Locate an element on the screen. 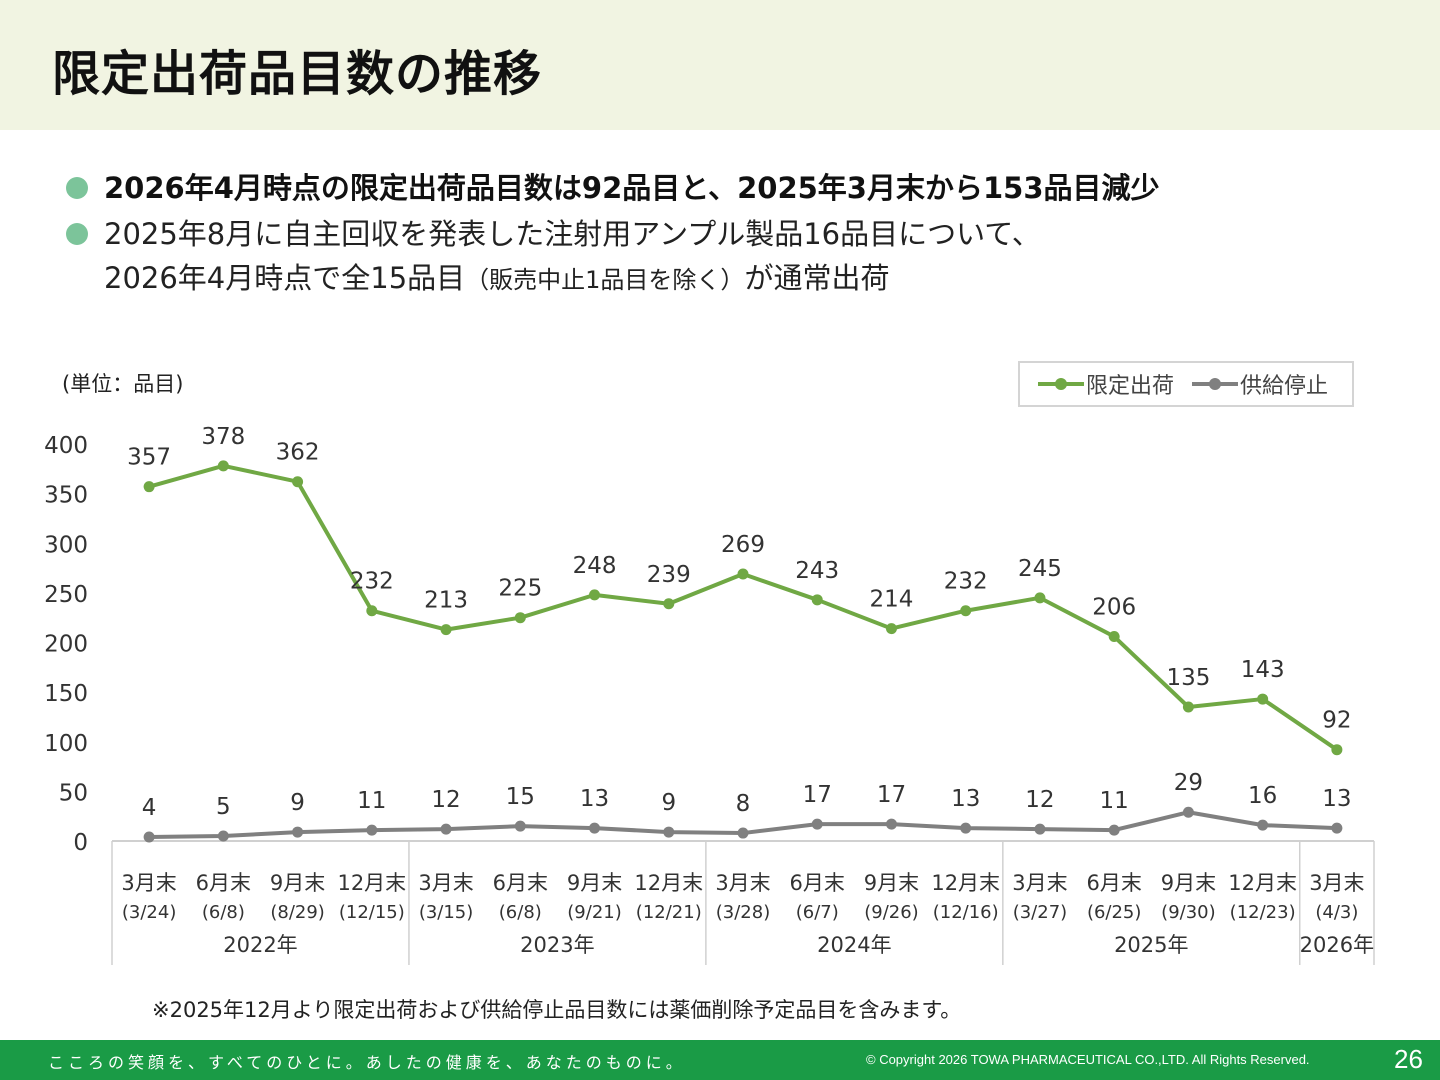  data-label: 16 is located at coordinates (1262, 796).